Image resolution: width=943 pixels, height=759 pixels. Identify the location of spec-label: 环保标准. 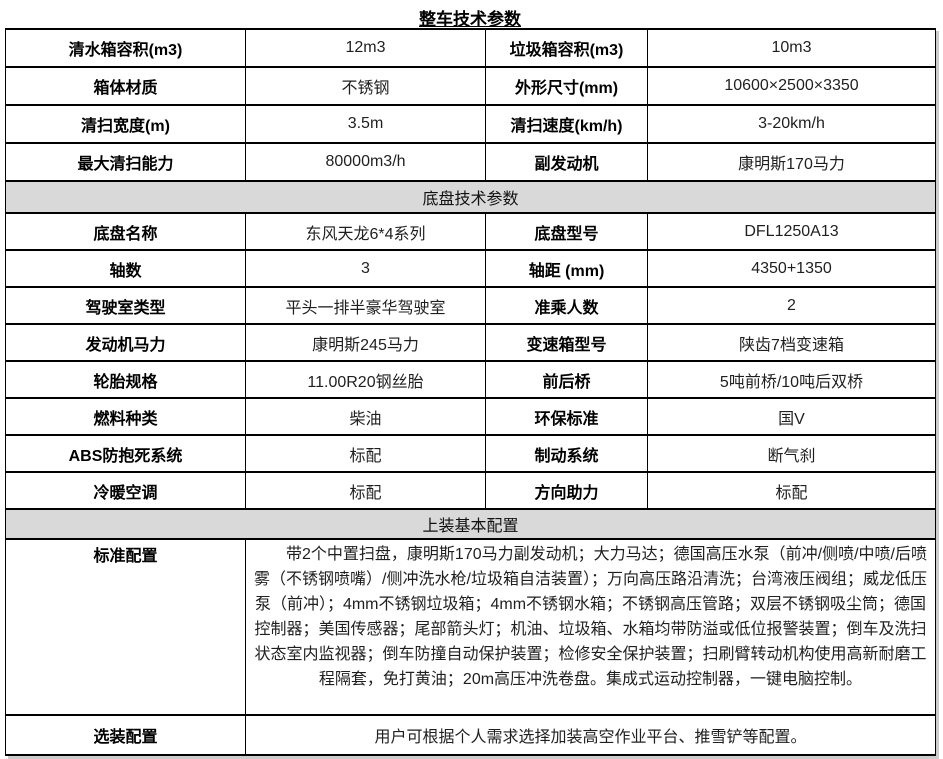
(566, 416).